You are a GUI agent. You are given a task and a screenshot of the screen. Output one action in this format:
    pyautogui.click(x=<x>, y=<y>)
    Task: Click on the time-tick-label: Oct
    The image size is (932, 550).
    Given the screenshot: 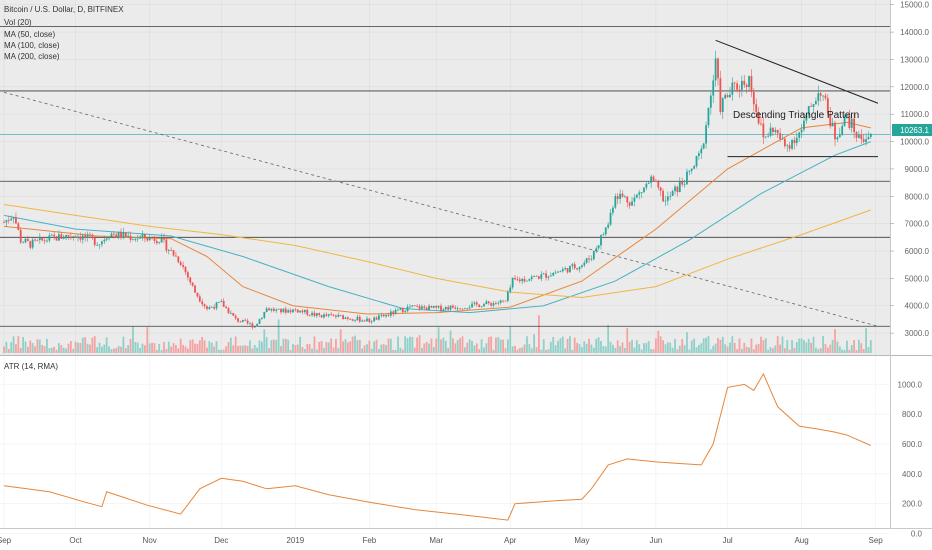 What is the action you would take?
    pyautogui.click(x=75, y=540)
    